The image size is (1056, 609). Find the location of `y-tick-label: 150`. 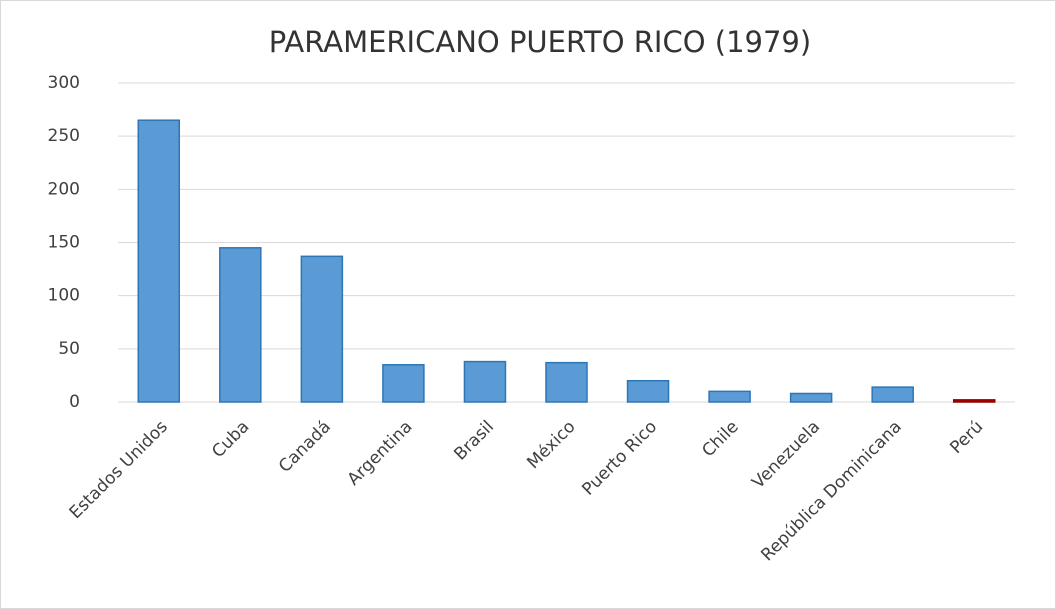

y-tick-label: 150 is located at coordinates (64, 243).